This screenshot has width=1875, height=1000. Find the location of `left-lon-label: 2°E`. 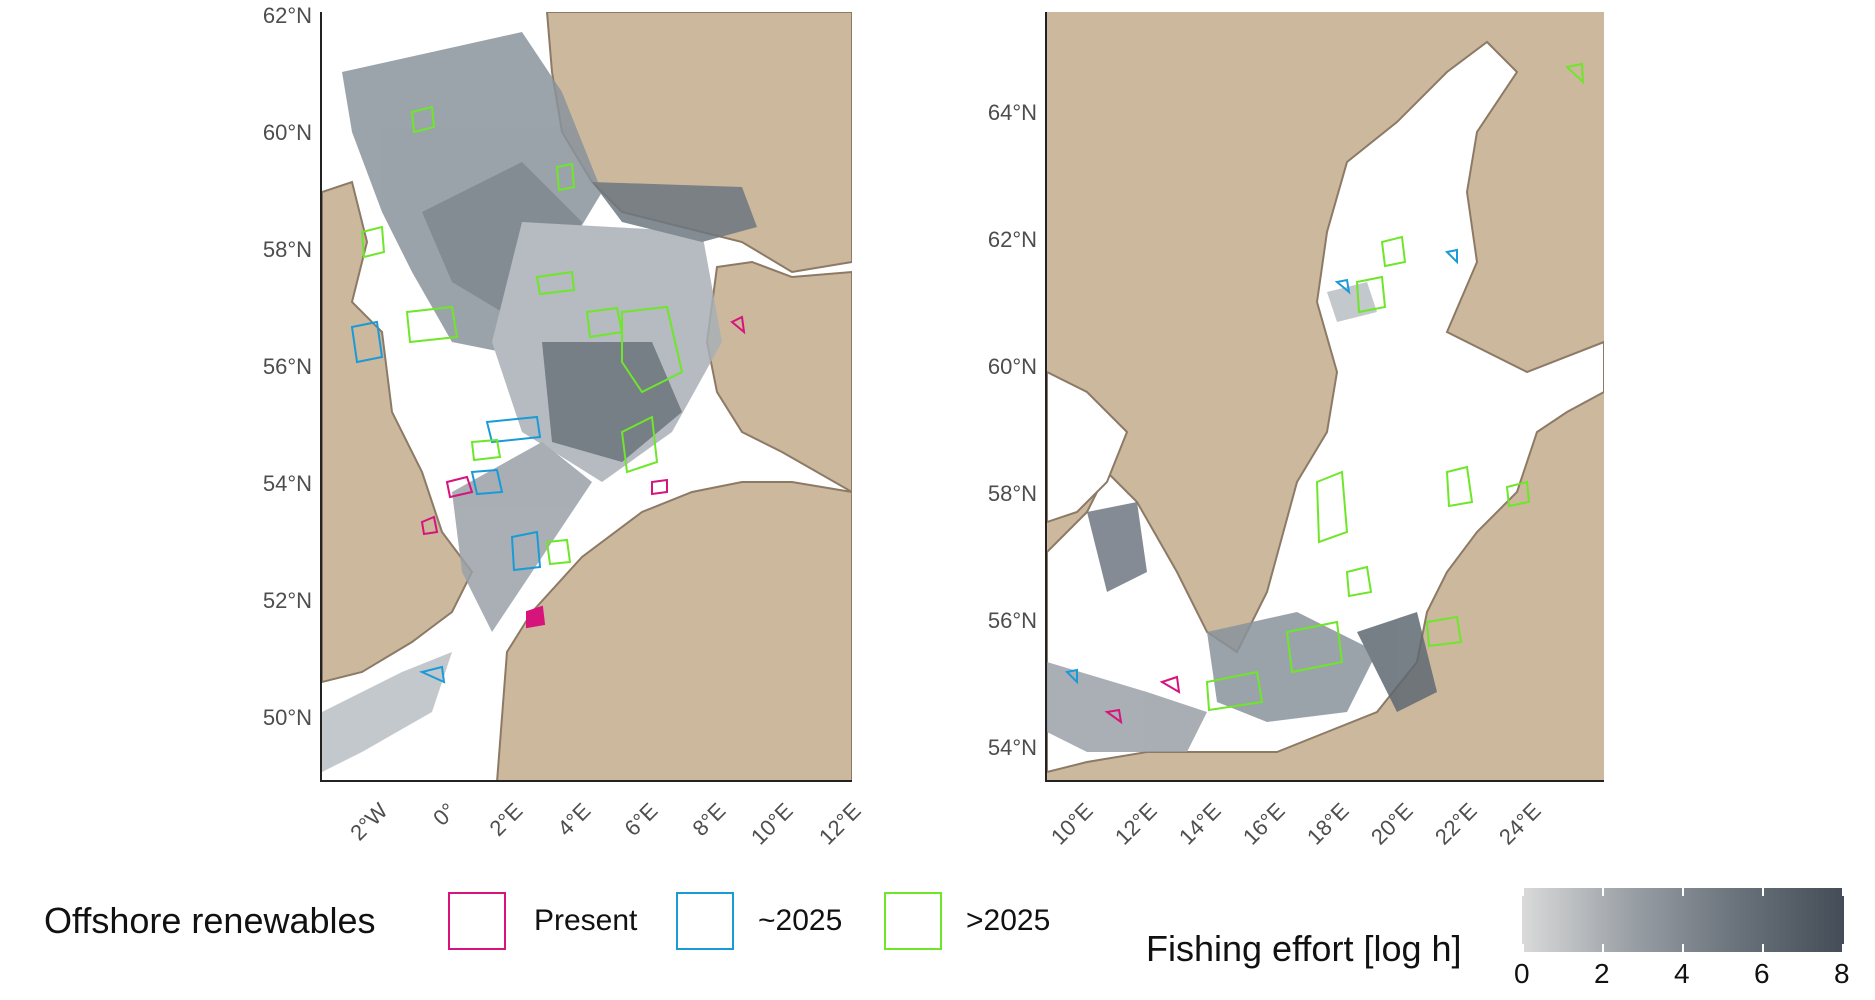

left-lon-label: 2°E is located at coordinates (506, 819).